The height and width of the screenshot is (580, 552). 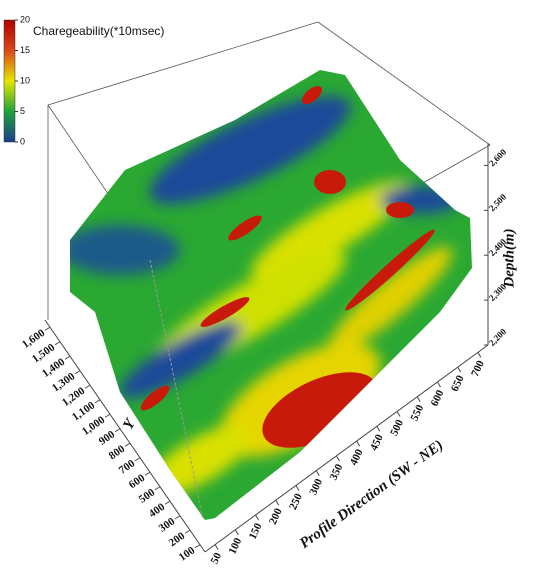 What do you see at coordinates (187, 554) in the screenshot?
I see `y-tick-label: 100` at bounding box center [187, 554].